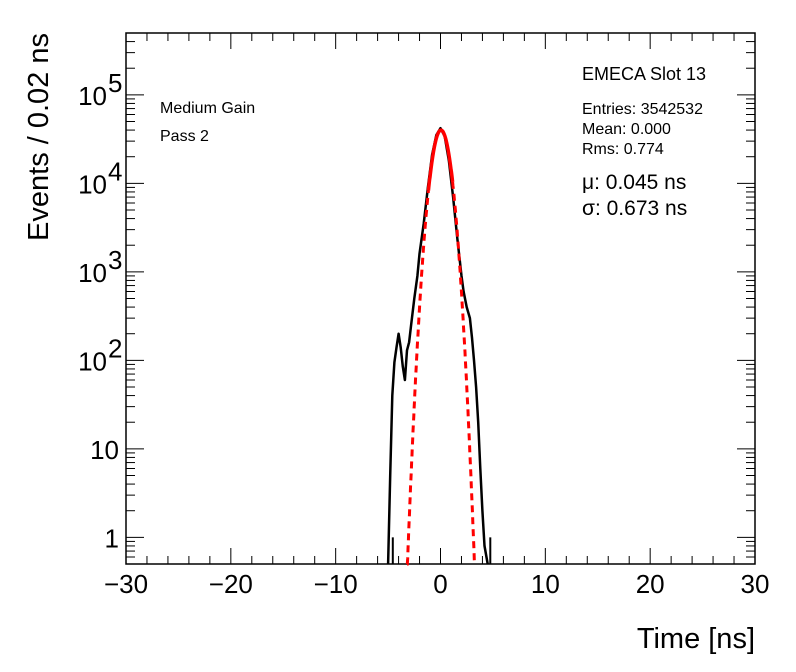 The height and width of the screenshot is (672, 796). I want to click on x-tick-label: 30, so click(755, 584).